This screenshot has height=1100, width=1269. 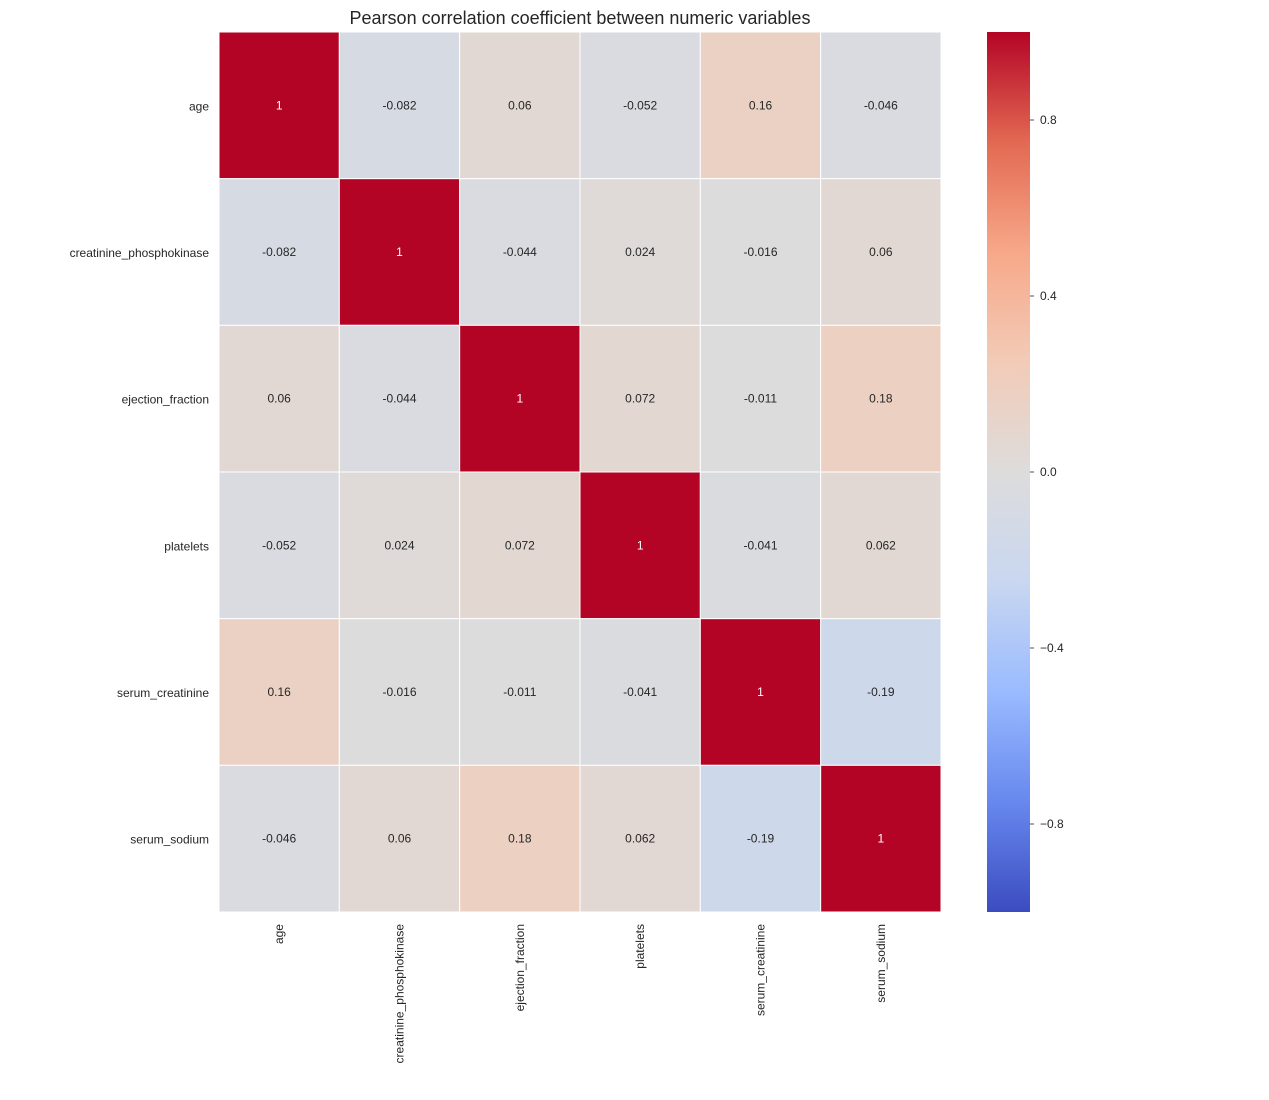 I want to click on heatmap-cell-age-creatinine_phosphokinase, so click(x=399, y=105).